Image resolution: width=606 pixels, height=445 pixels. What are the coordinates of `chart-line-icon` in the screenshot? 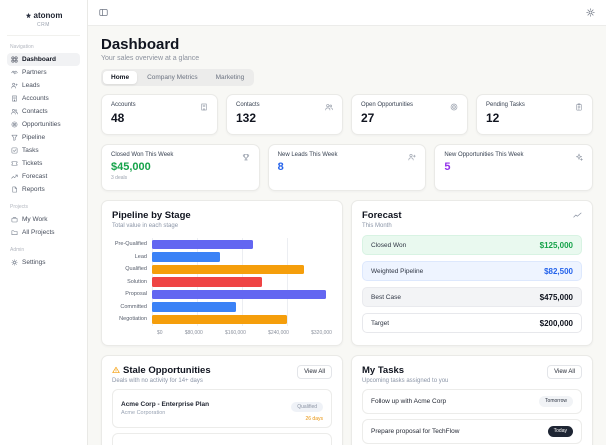 It's located at (577, 214).